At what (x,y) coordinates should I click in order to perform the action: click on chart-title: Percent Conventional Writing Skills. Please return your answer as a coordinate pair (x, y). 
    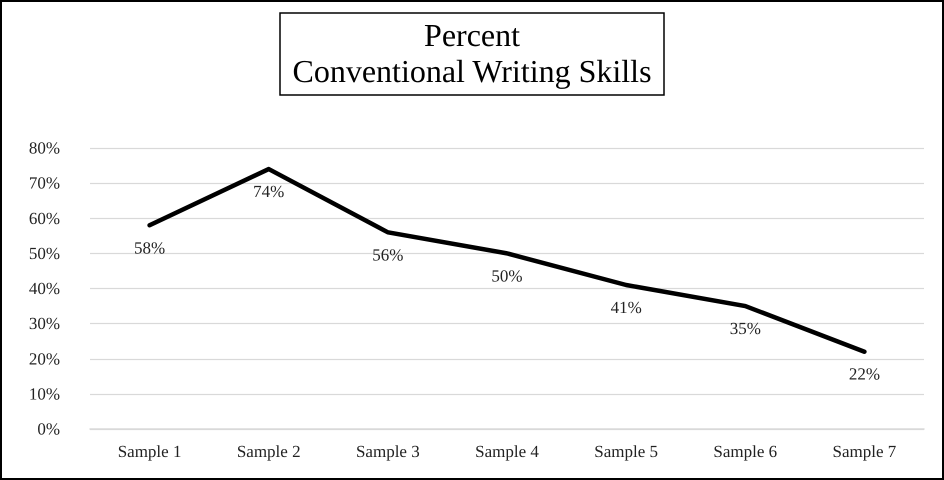
    Looking at the image, I should click on (472, 53).